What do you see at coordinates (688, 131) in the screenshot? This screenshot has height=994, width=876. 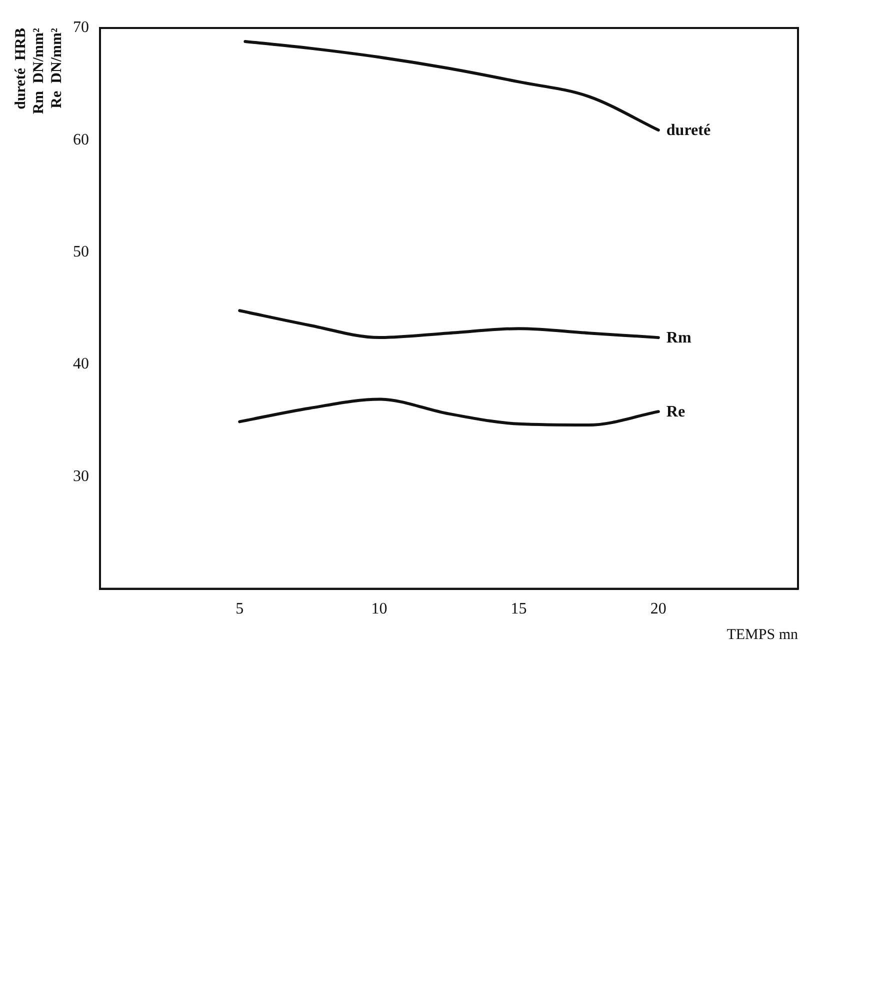 I see `series-label: dureté` at bounding box center [688, 131].